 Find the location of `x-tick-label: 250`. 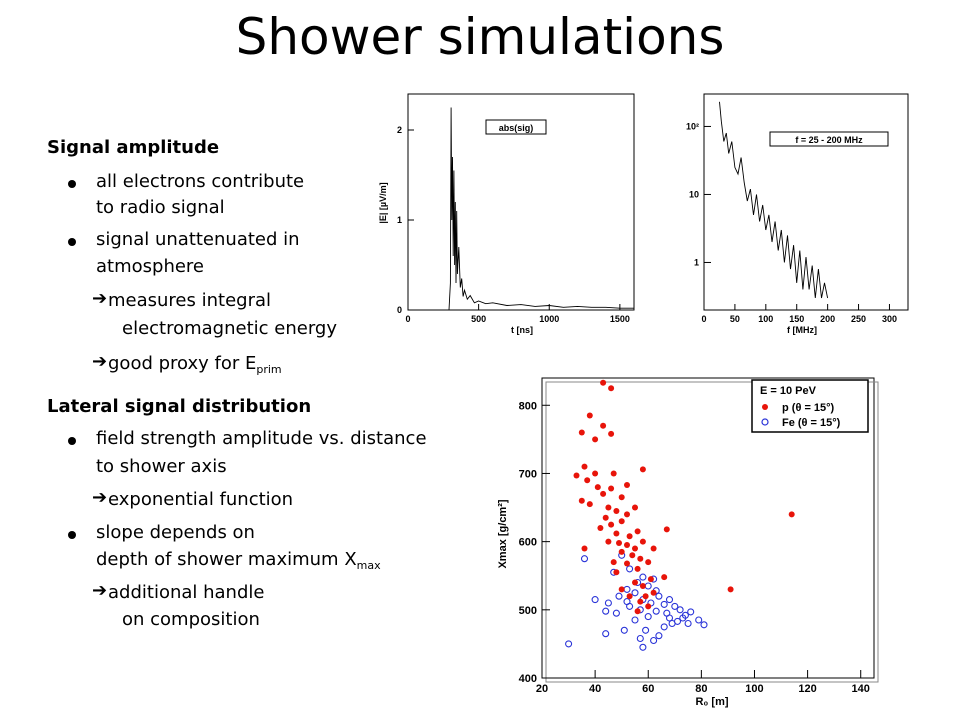

x-tick-label: 250 is located at coordinates (858, 319).